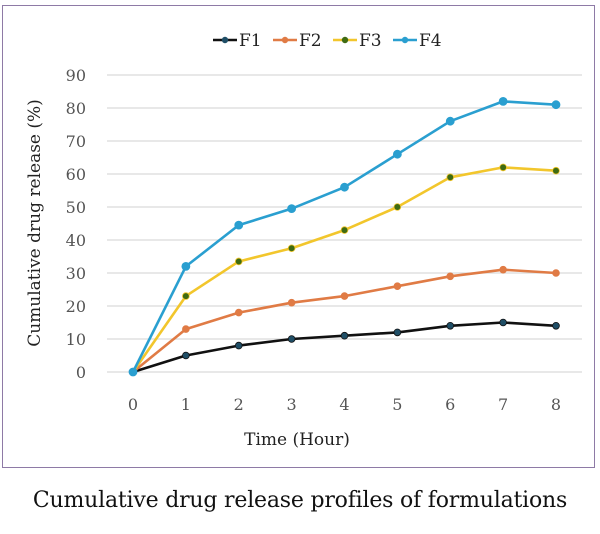 The height and width of the screenshot is (534, 600). I want to click on y-tick-label: 80, so click(76, 108).